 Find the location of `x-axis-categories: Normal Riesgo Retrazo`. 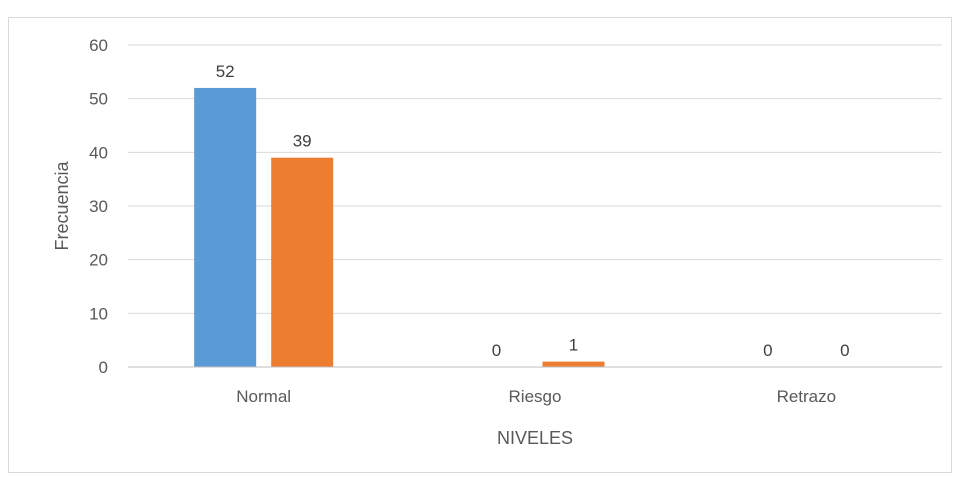

x-axis-categories: Normal Riesgo Retrazo is located at coordinates (536, 396).